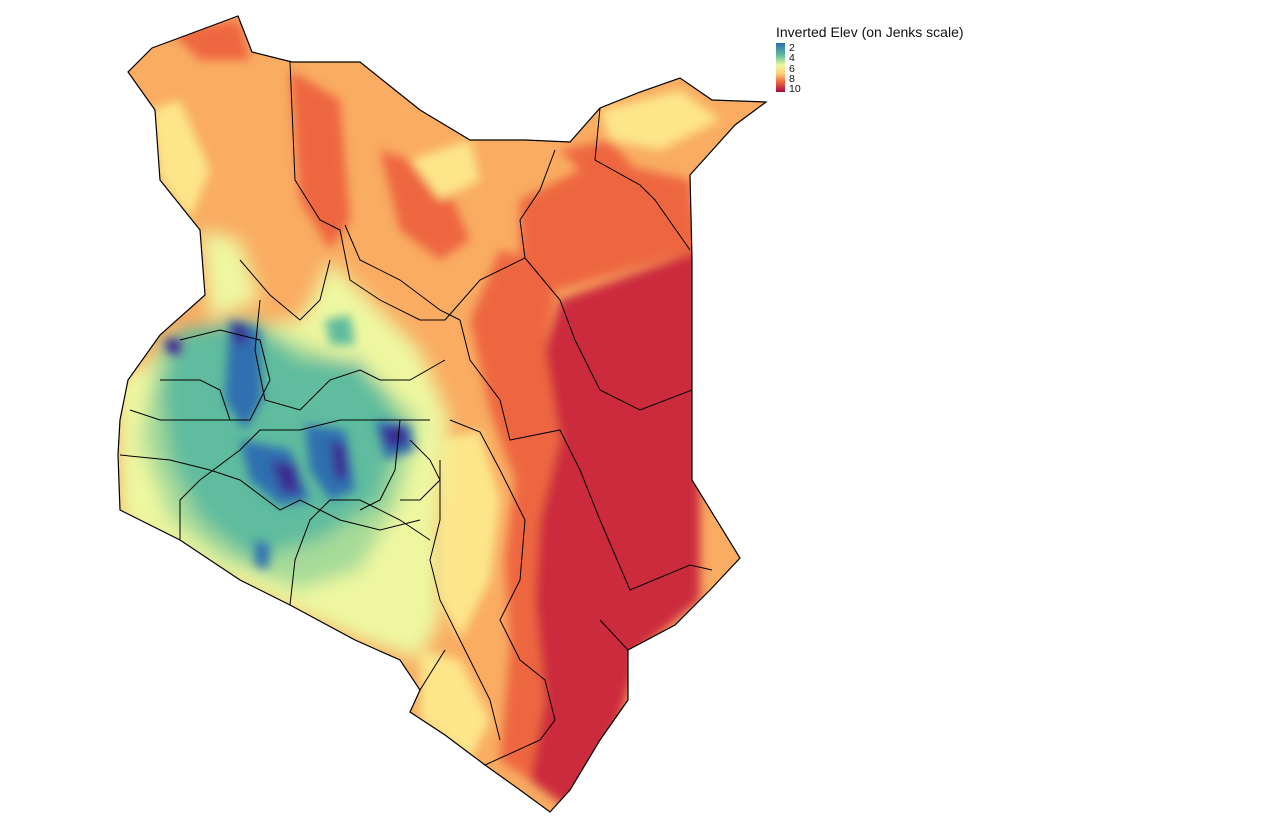  I want to click on legend-tick-label: 2, so click(792, 48).